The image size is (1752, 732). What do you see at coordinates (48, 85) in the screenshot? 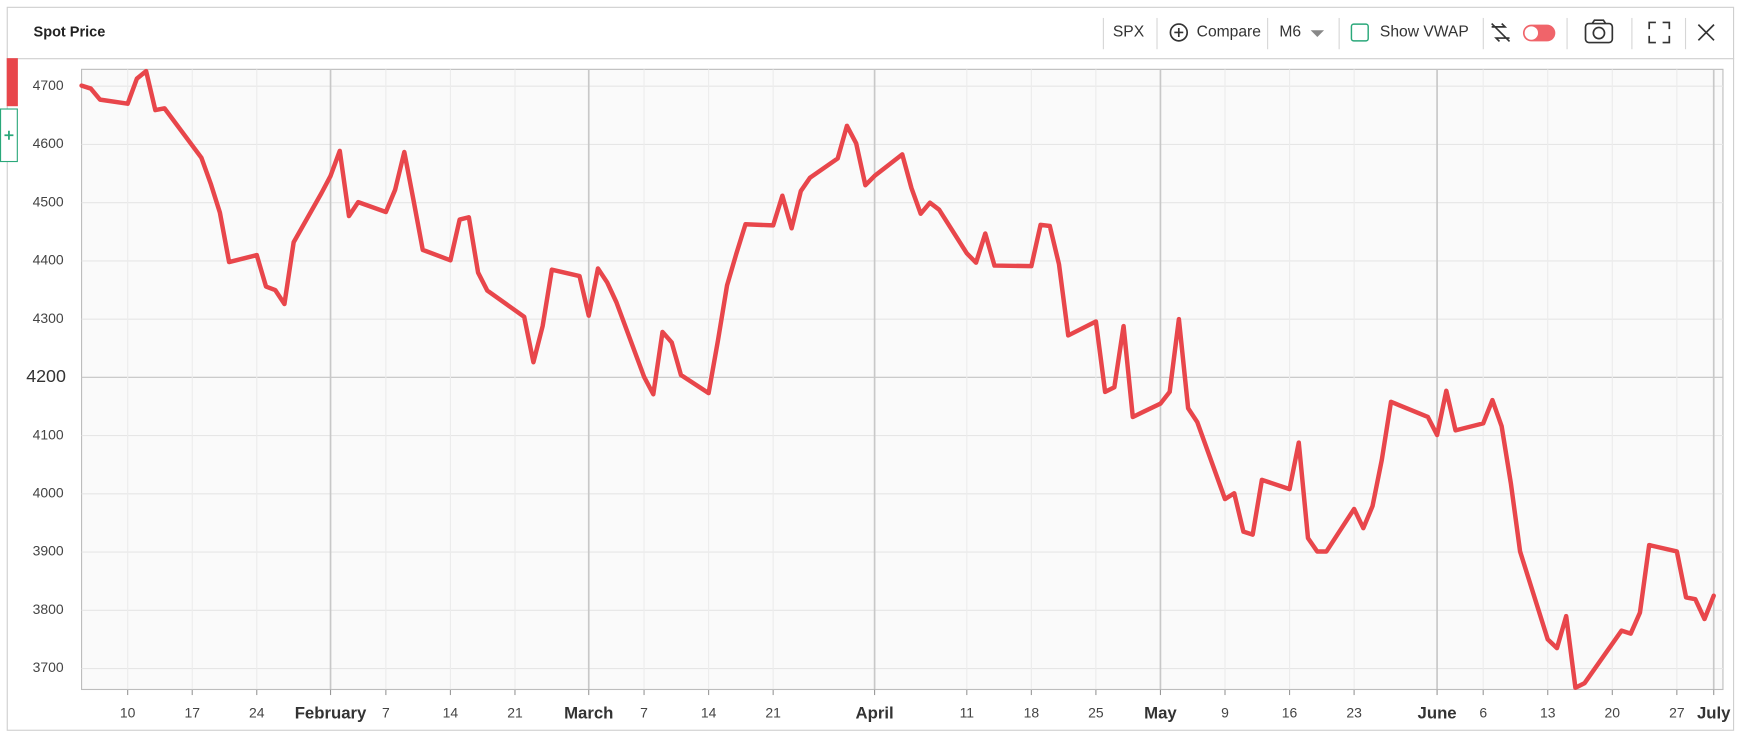
I see `y-tick-label: 4700` at bounding box center [48, 85].